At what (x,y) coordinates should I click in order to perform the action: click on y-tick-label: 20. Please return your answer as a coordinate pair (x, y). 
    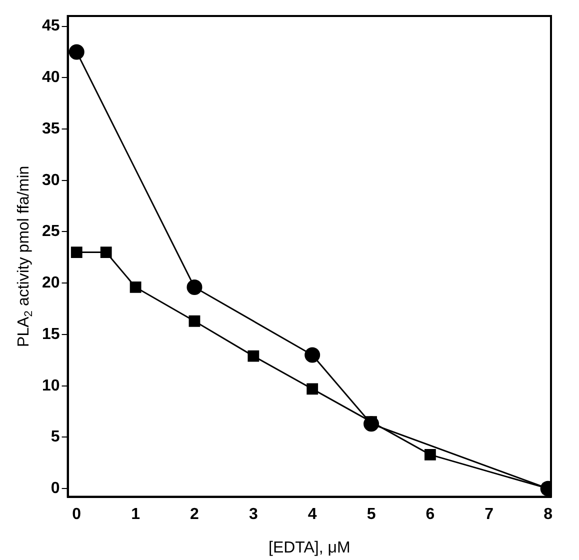
    Looking at the image, I should click on (51, 283).